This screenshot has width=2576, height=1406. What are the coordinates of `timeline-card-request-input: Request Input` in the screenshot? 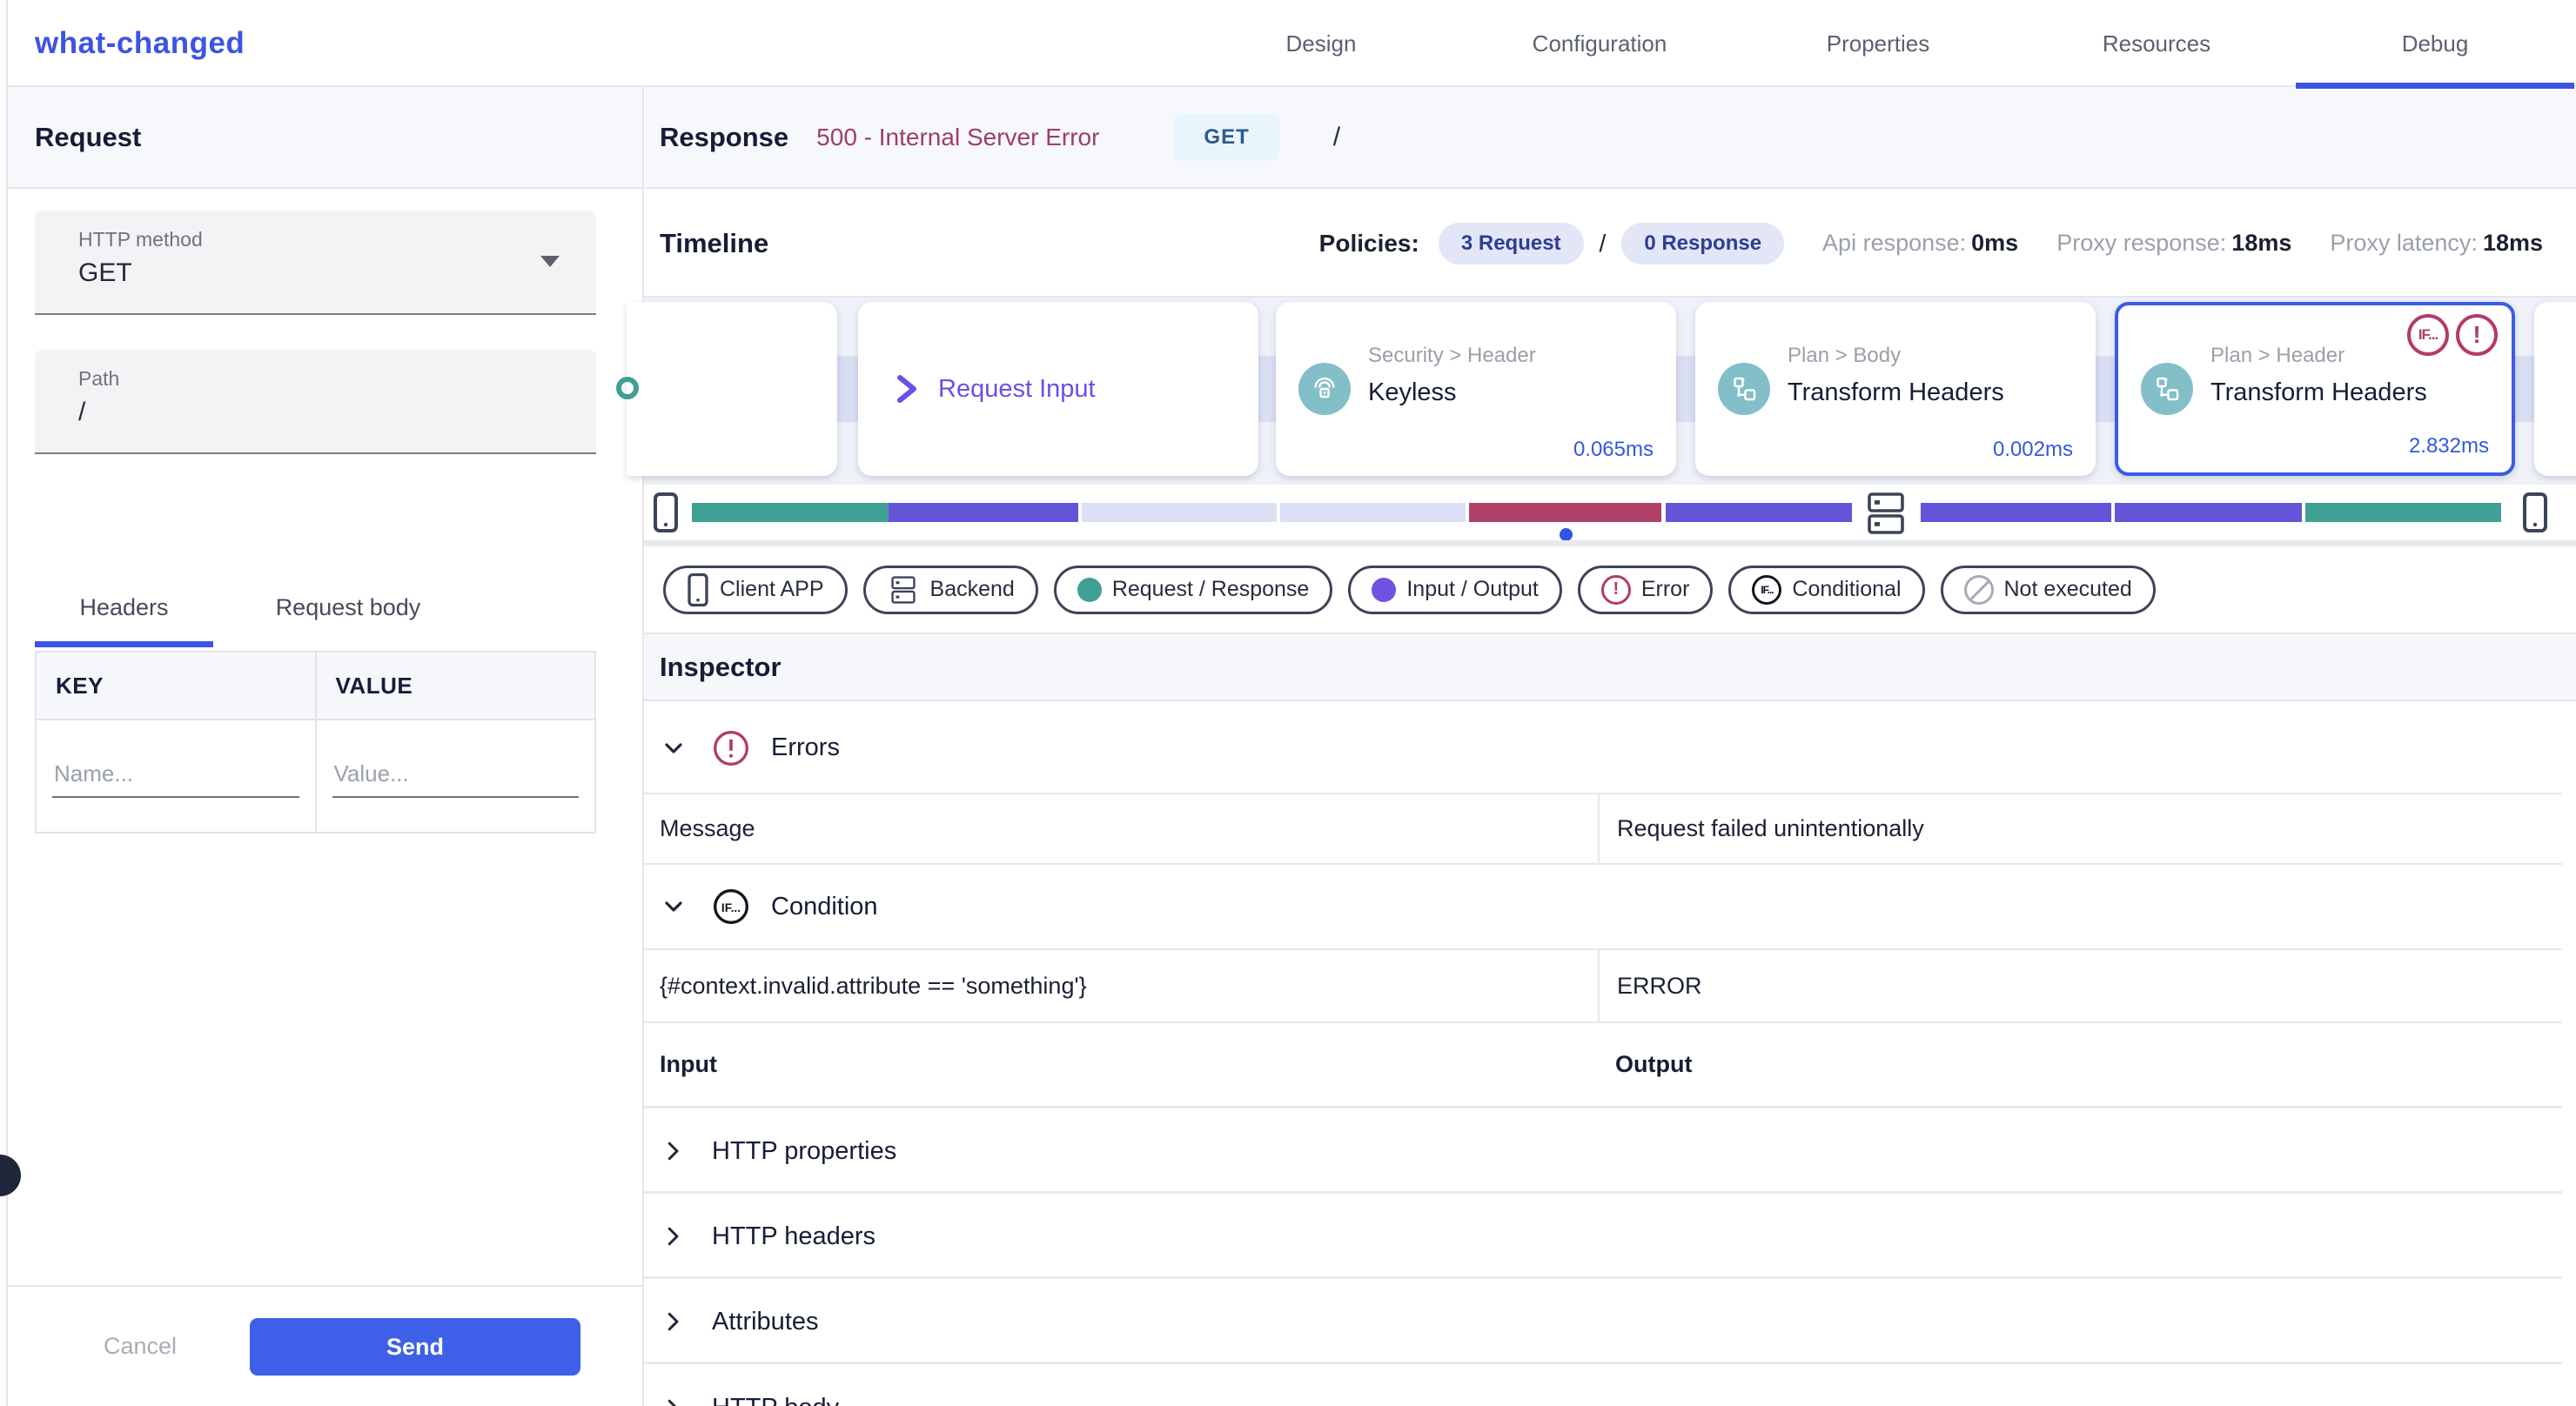 It's located at (1058, 389).